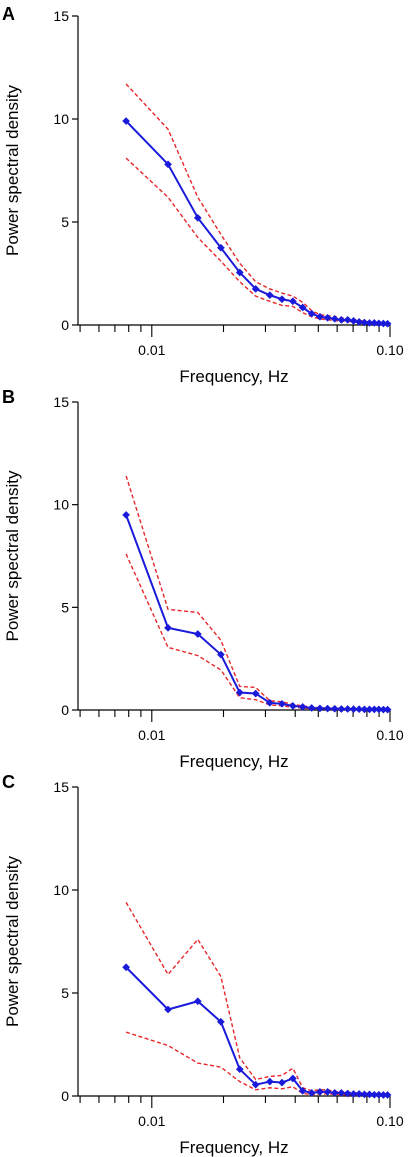 The width and height of the screenshot is (408, 1157). I want to click on panel-label: B, so click(8, 397).